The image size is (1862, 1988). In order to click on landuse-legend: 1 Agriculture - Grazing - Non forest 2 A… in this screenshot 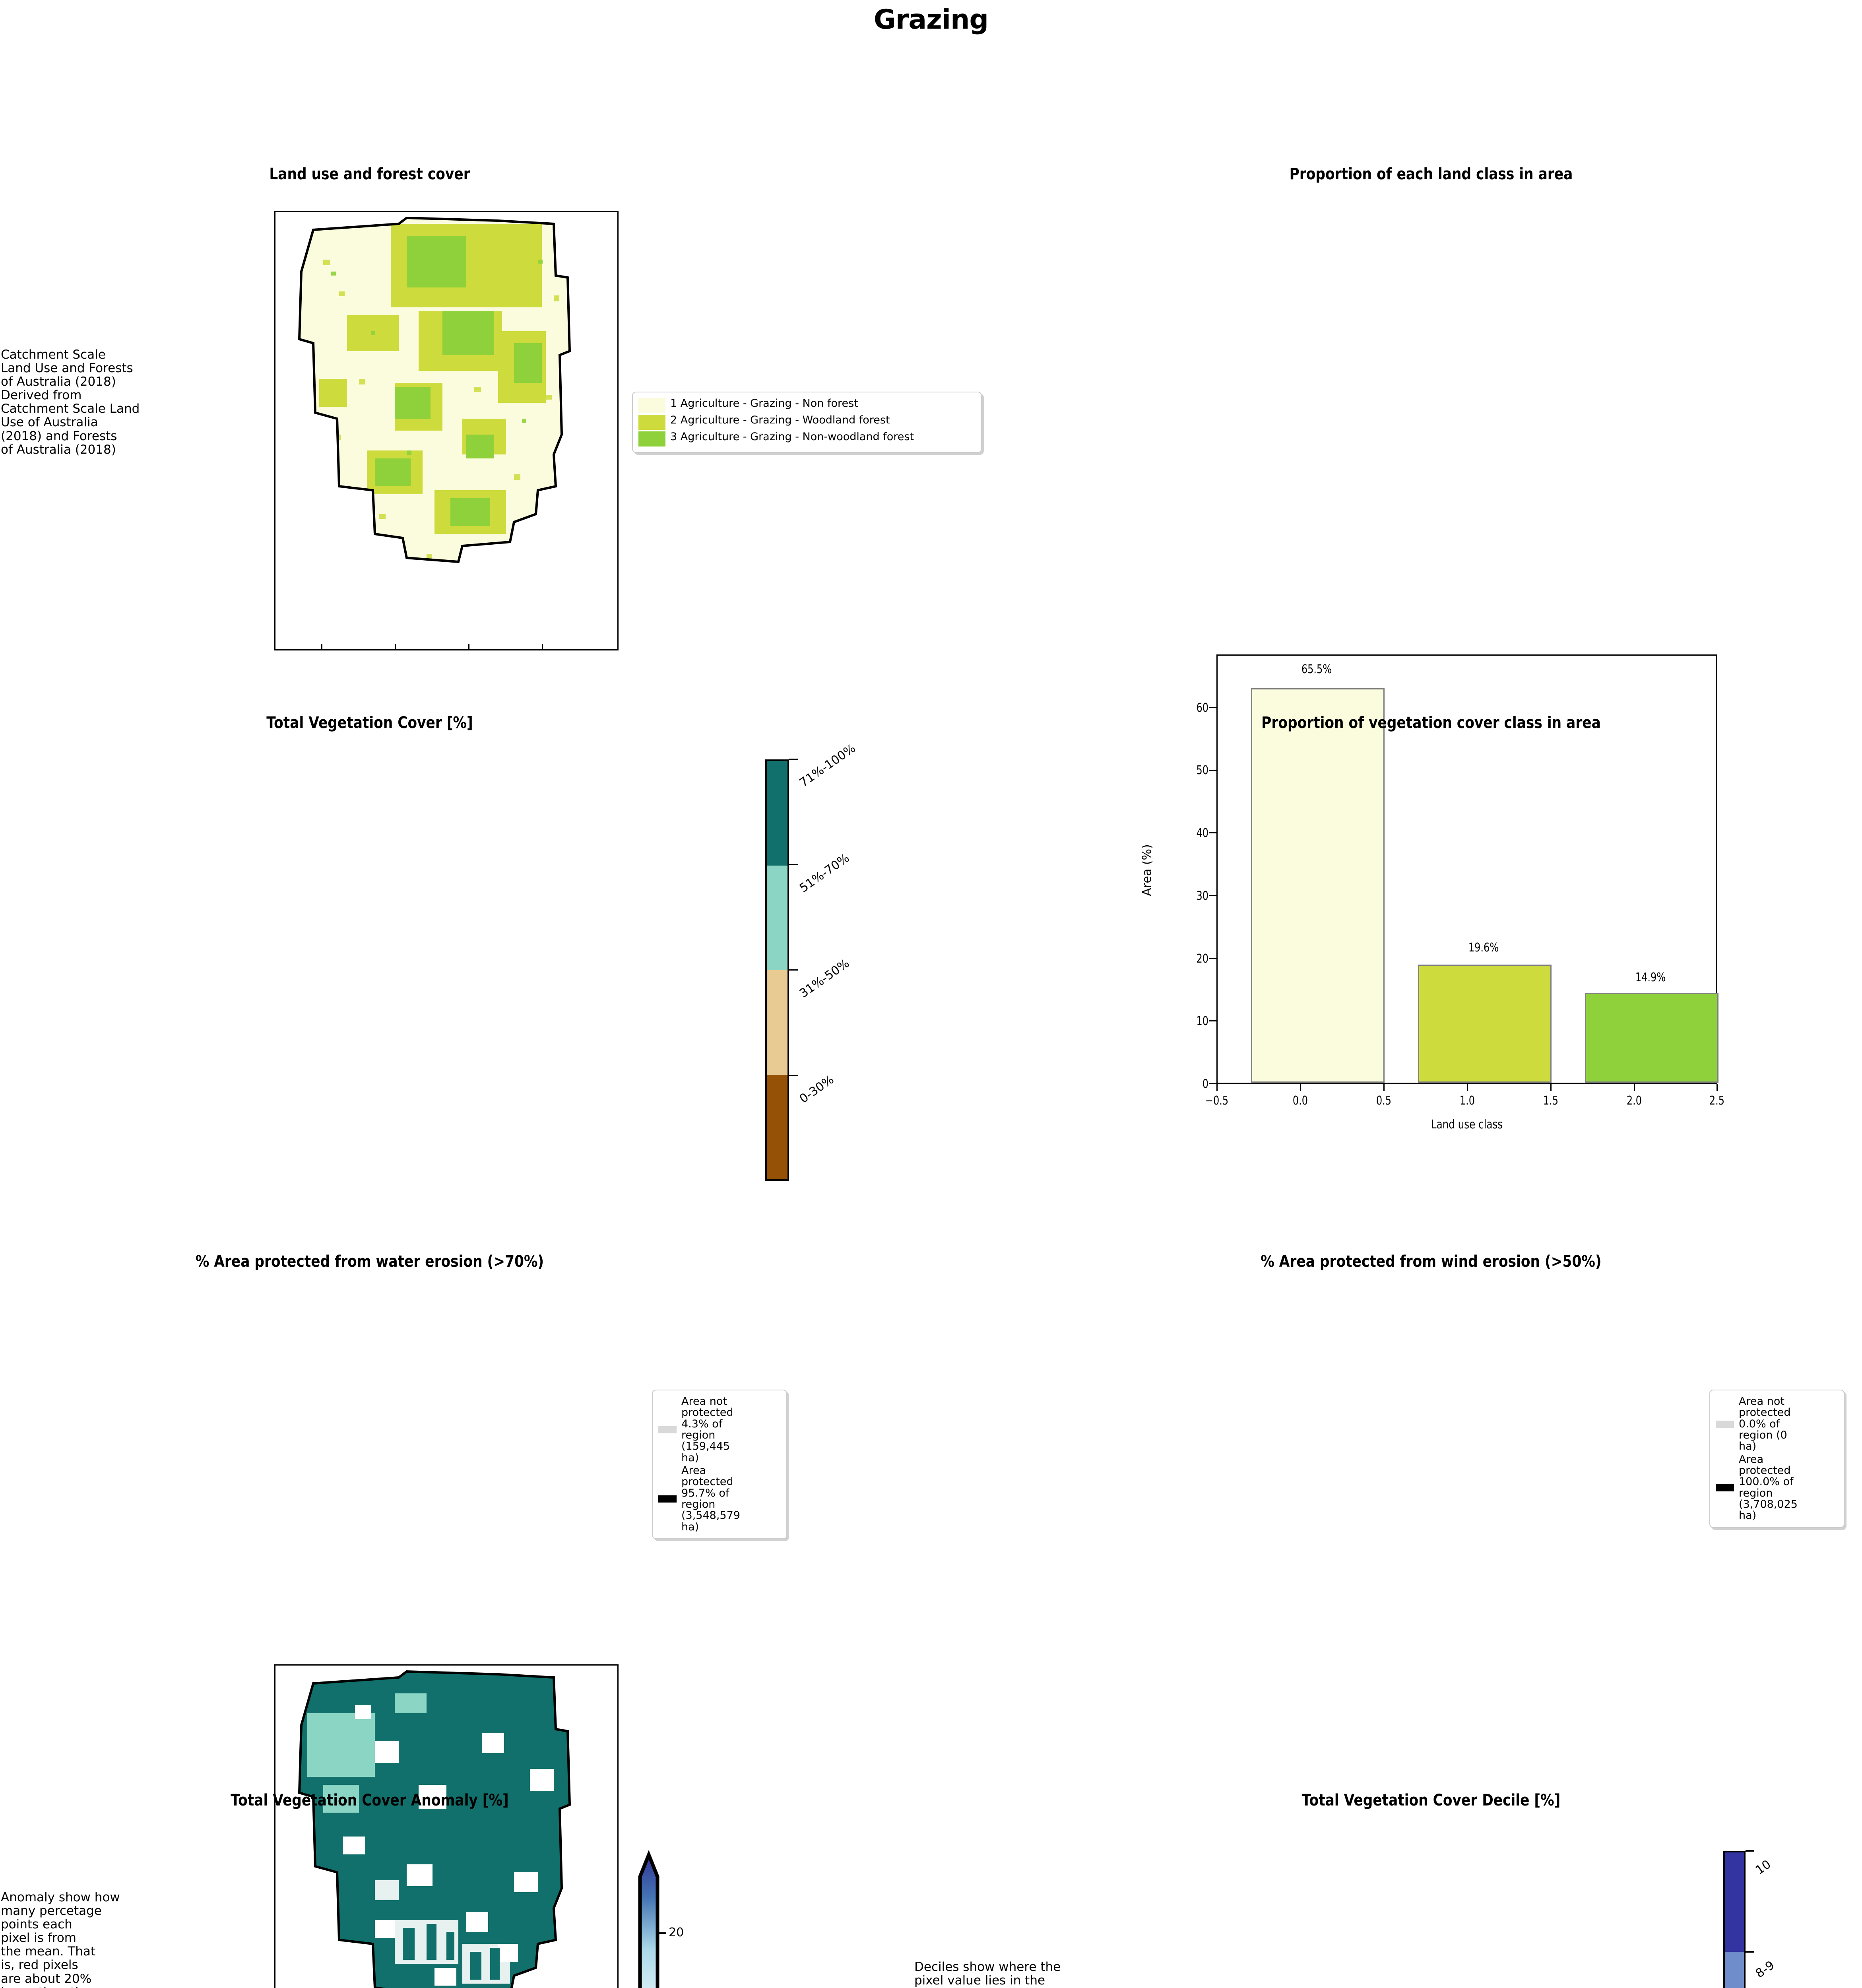, I will do `click(807, 422)`.